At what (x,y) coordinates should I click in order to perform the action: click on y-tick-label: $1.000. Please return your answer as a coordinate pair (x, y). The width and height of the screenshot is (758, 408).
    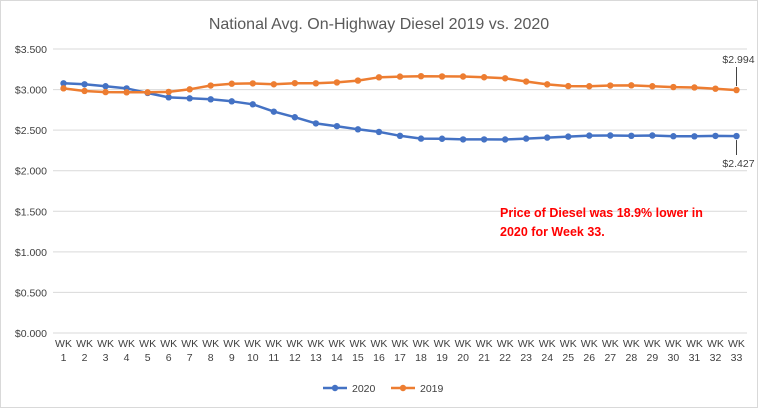
    Looking at the image, I should click on (31, 253).